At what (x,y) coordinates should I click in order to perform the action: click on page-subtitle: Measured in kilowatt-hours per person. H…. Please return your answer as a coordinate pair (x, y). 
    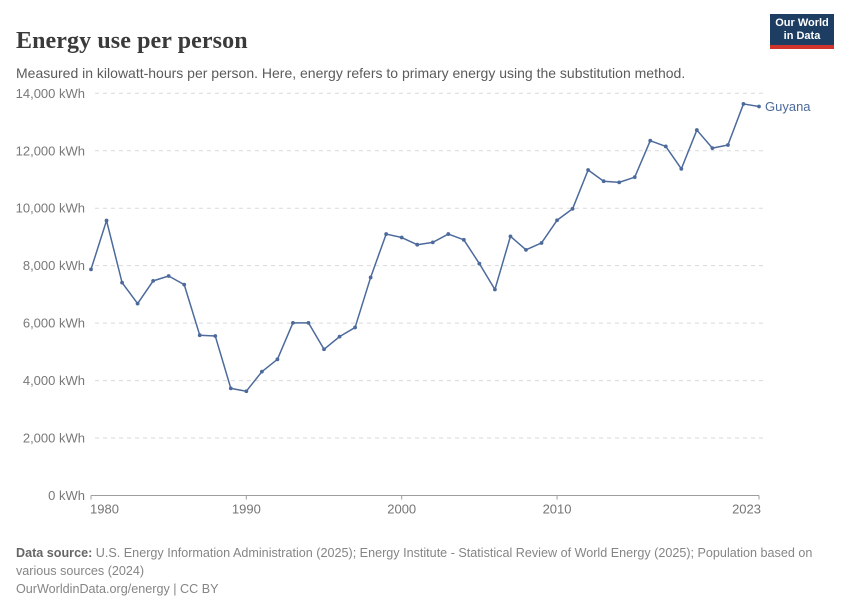
    Looking at the image, I should click on (351, 73).